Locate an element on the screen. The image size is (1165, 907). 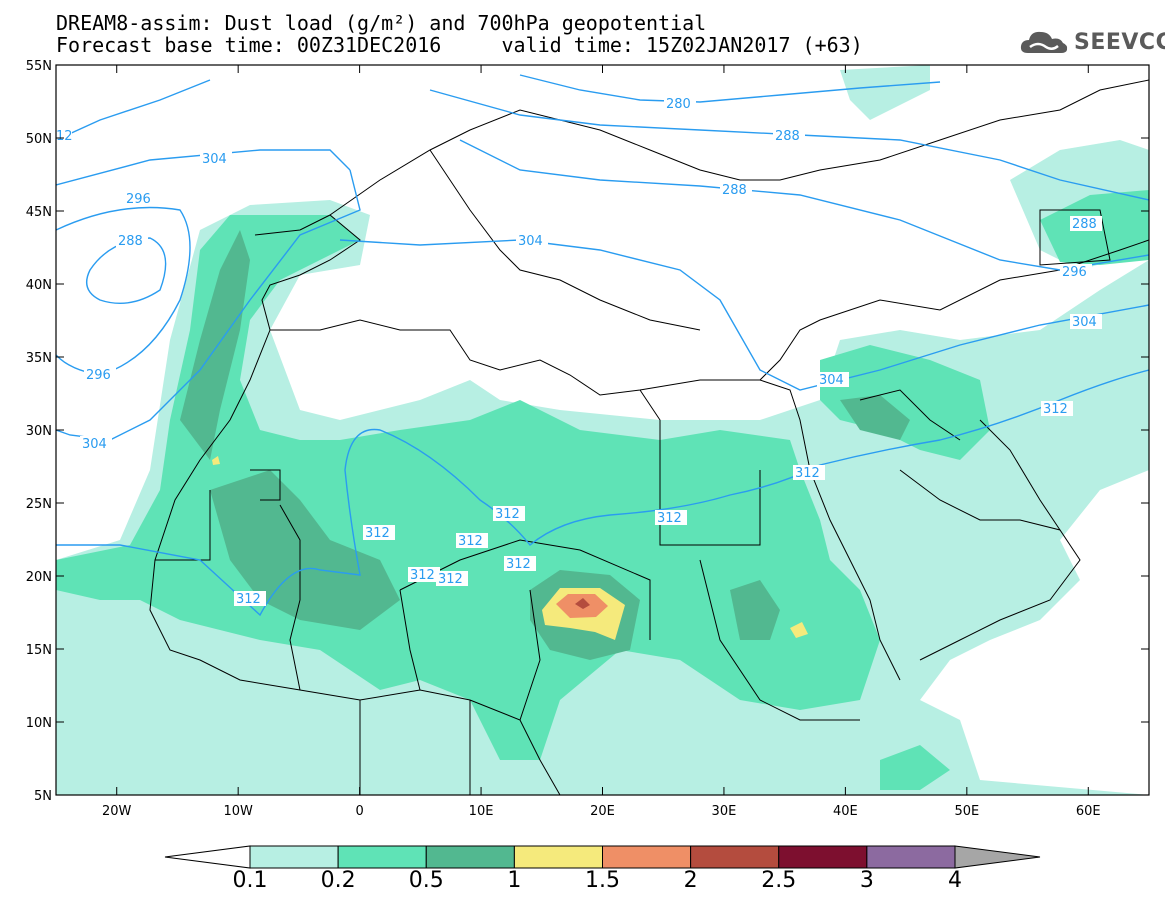
lat-tick-label: 50N is located at coordinates (39, 139).